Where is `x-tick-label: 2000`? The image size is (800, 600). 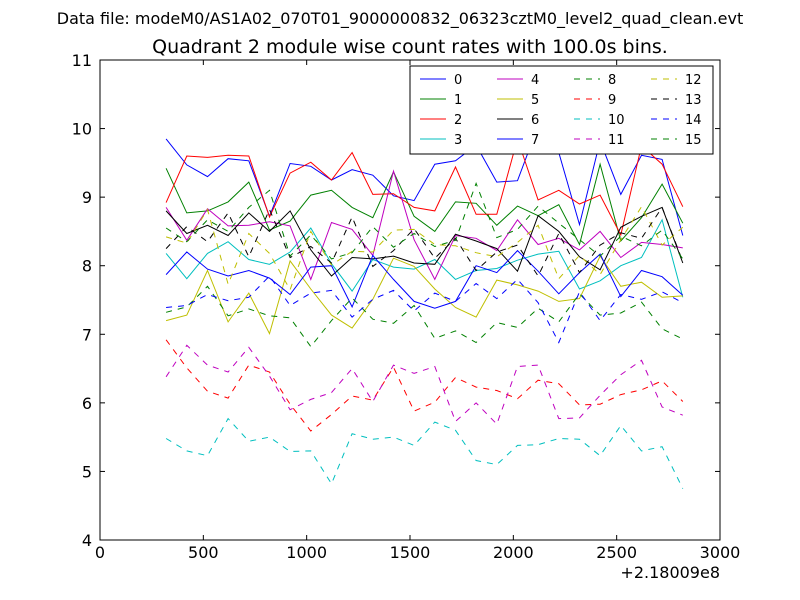 x-tick-label: 2000 is located at coordinates (513, 552).